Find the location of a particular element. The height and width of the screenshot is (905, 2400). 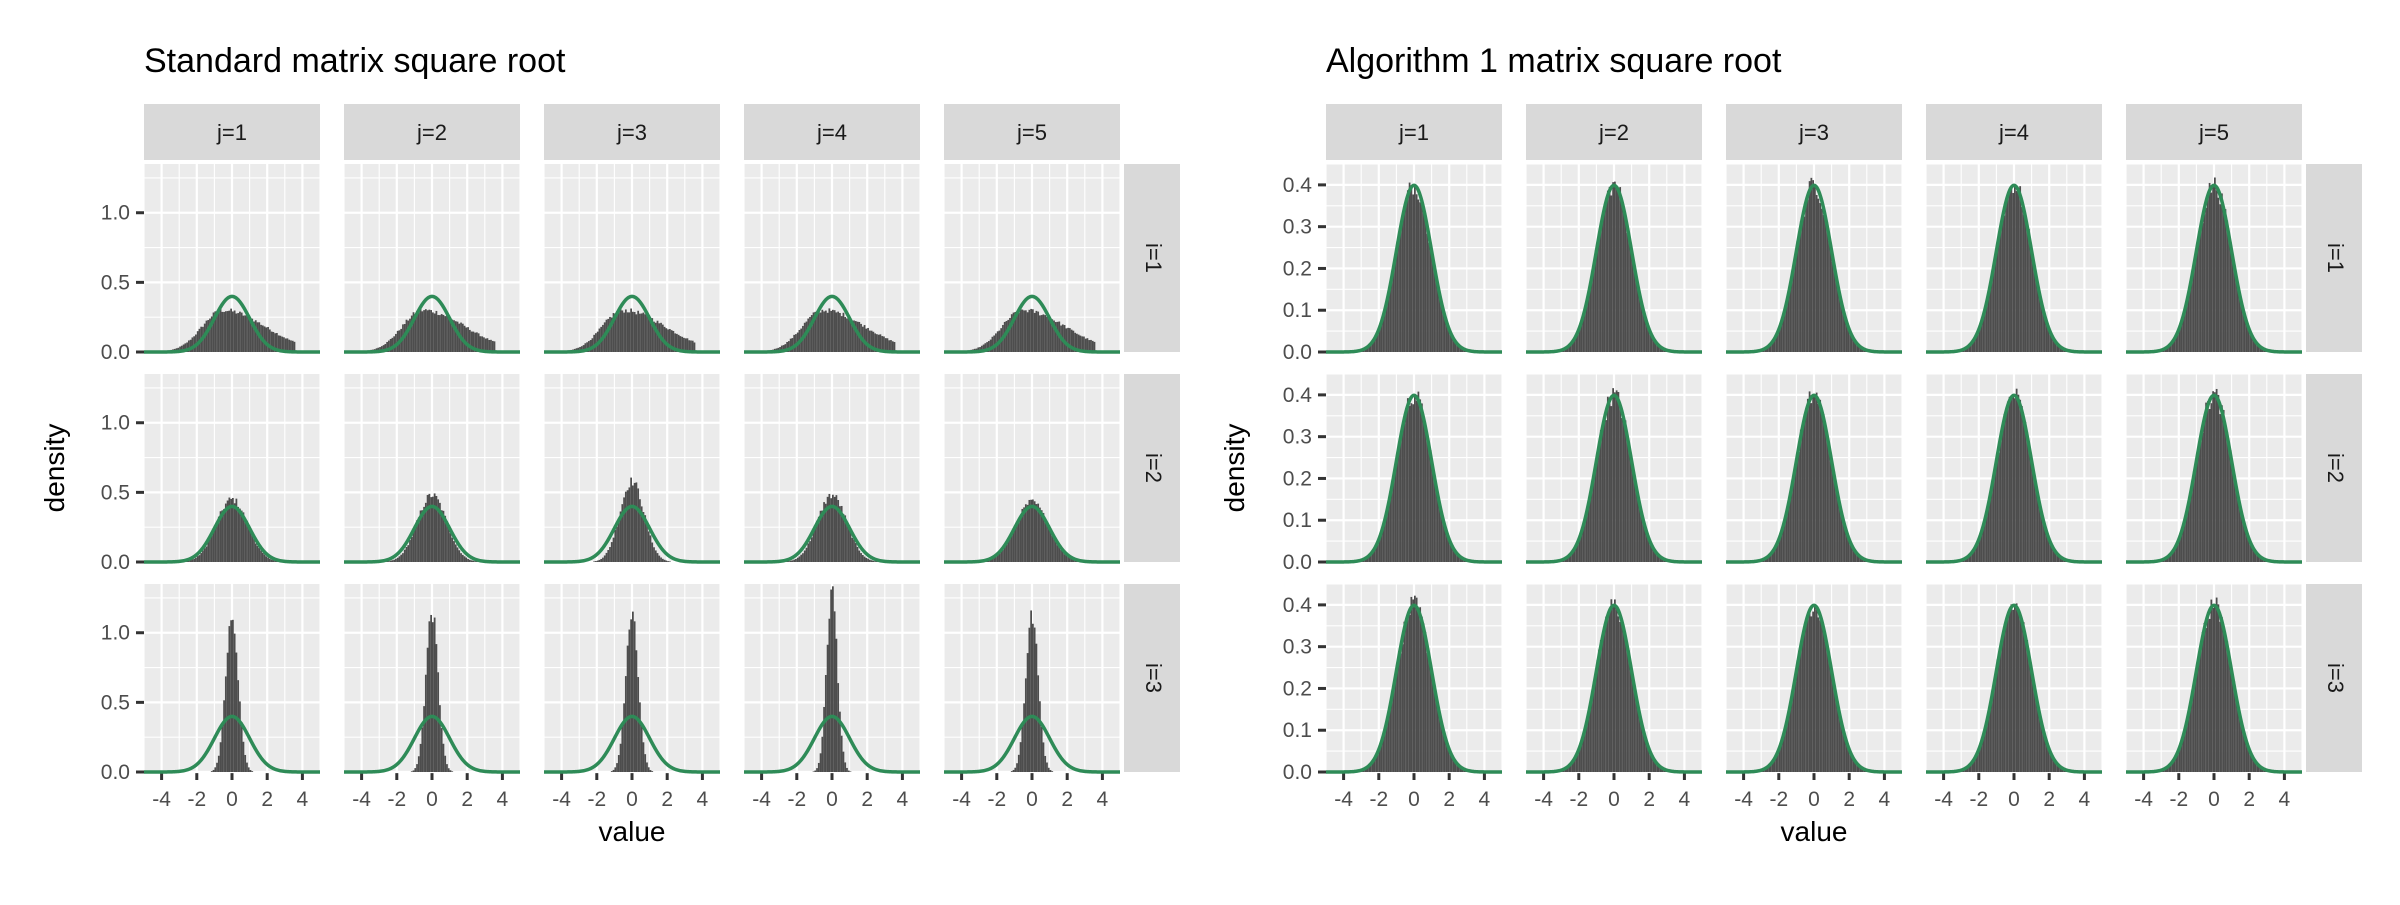

y-tick-label: 0.5 is located at coordinates (115, 492).